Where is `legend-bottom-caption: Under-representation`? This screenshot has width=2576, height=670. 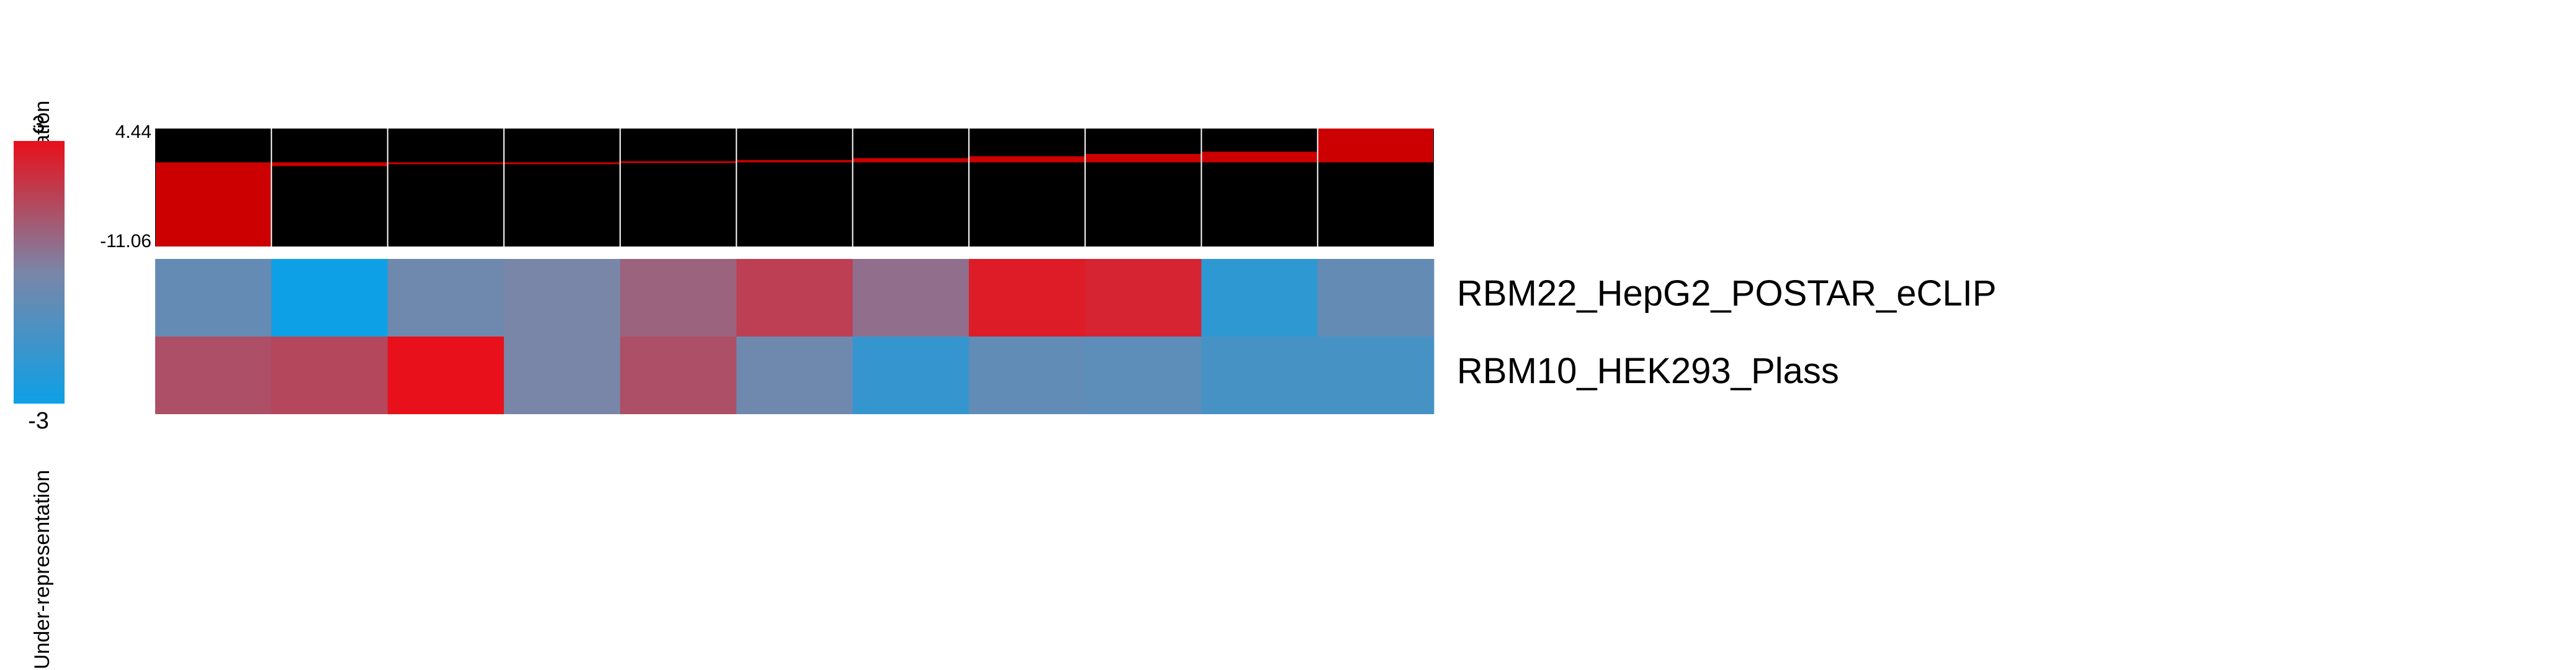 legend-bottom-caption: Under-representation is located at coordinates (42, 569).